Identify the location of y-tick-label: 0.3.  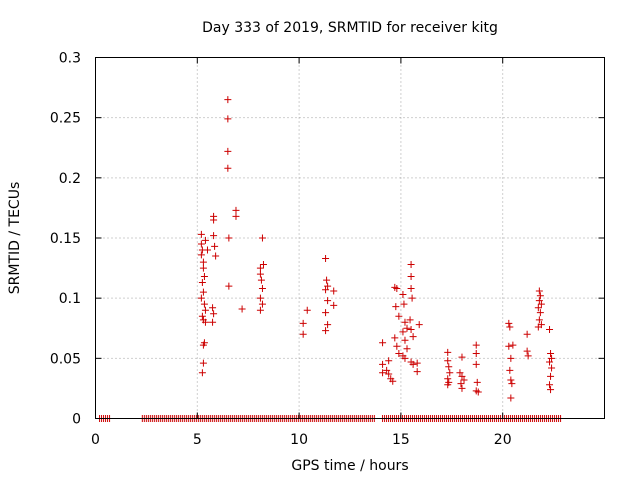
(70, 59).